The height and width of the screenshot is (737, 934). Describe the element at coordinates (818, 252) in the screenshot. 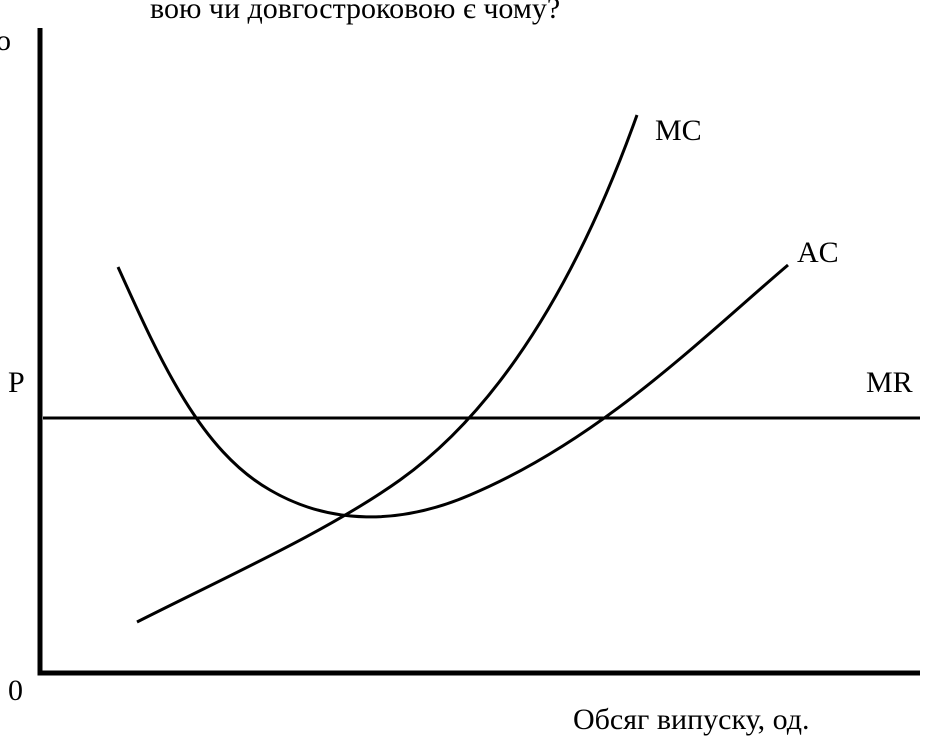

I see `ac-label: AC` at that location.